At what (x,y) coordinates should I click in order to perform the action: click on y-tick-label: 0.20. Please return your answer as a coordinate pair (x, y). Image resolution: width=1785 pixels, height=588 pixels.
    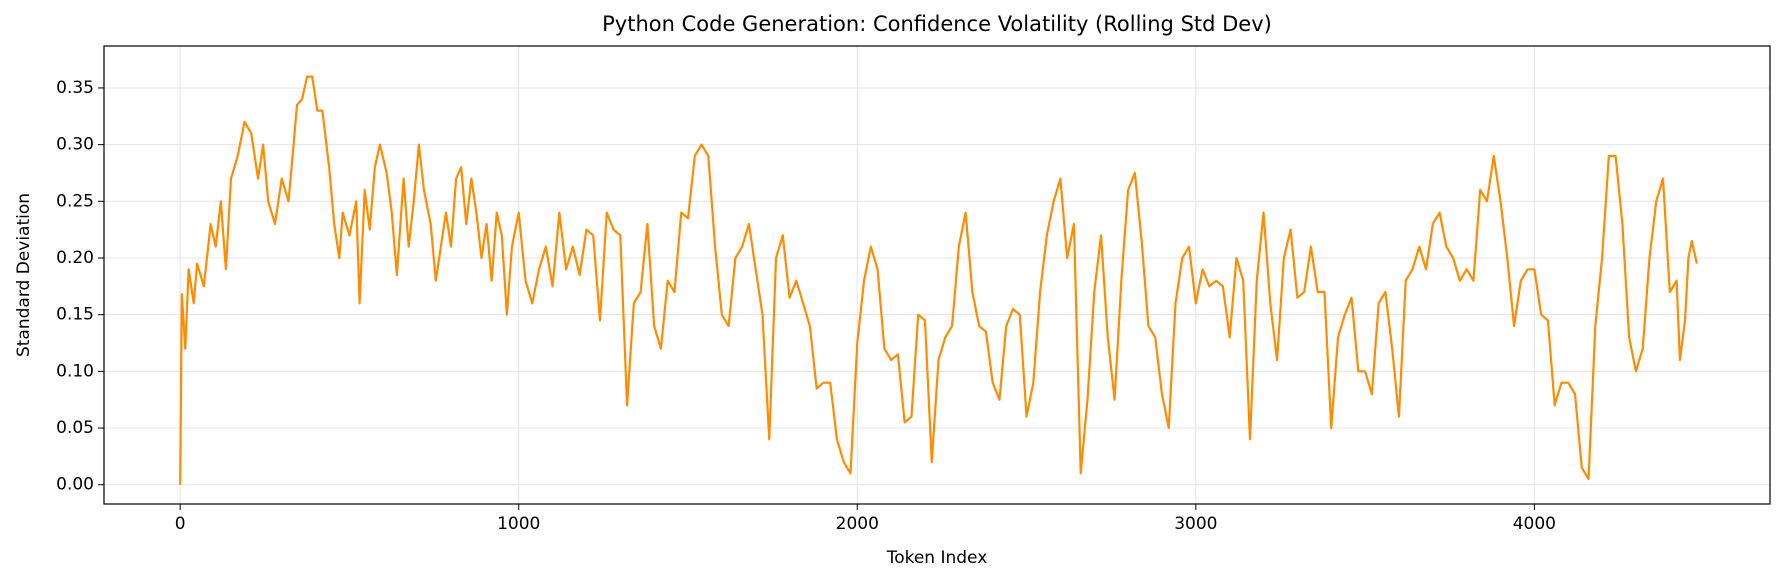
    Looking at the image, I should click on (75, 258).